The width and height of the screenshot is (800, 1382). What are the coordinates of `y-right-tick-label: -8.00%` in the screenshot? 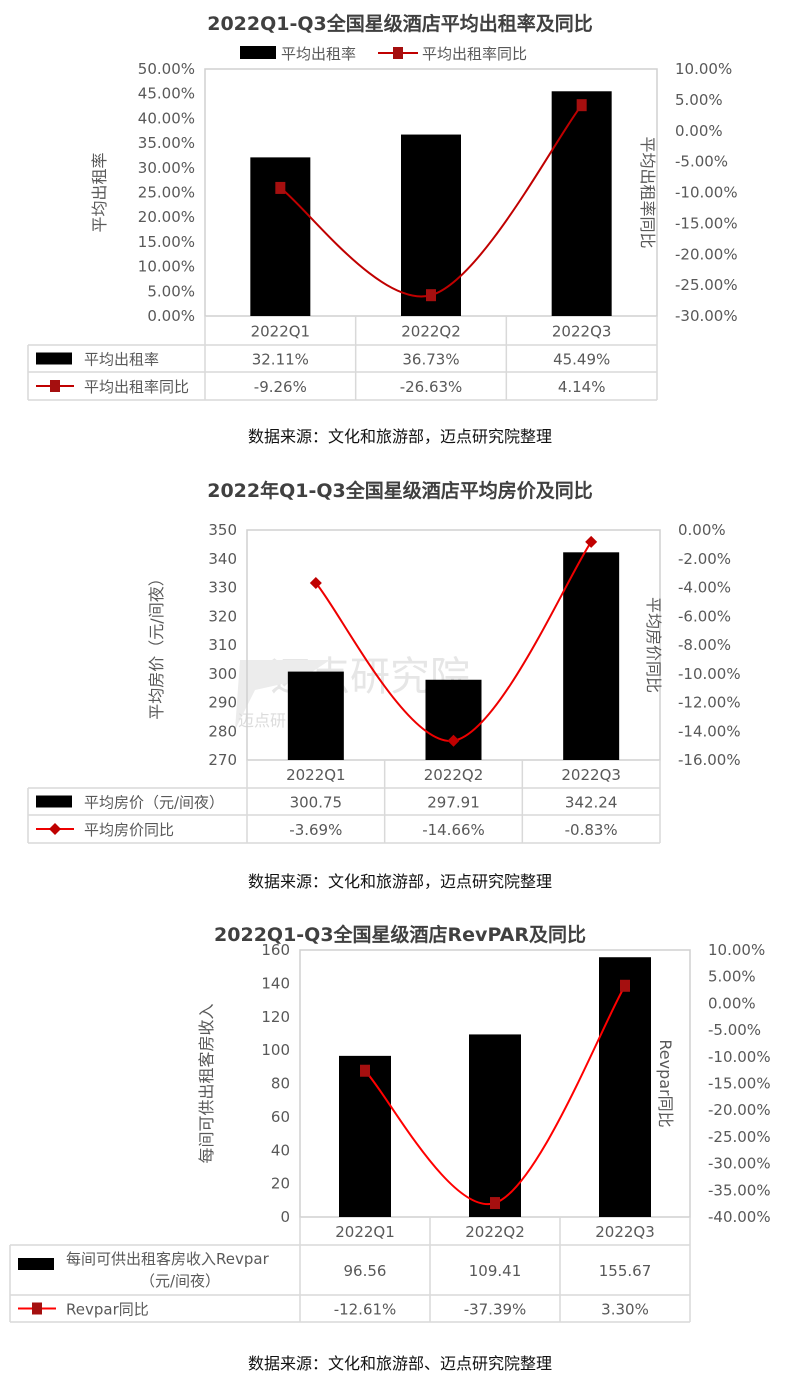 It's located at (704, 645).